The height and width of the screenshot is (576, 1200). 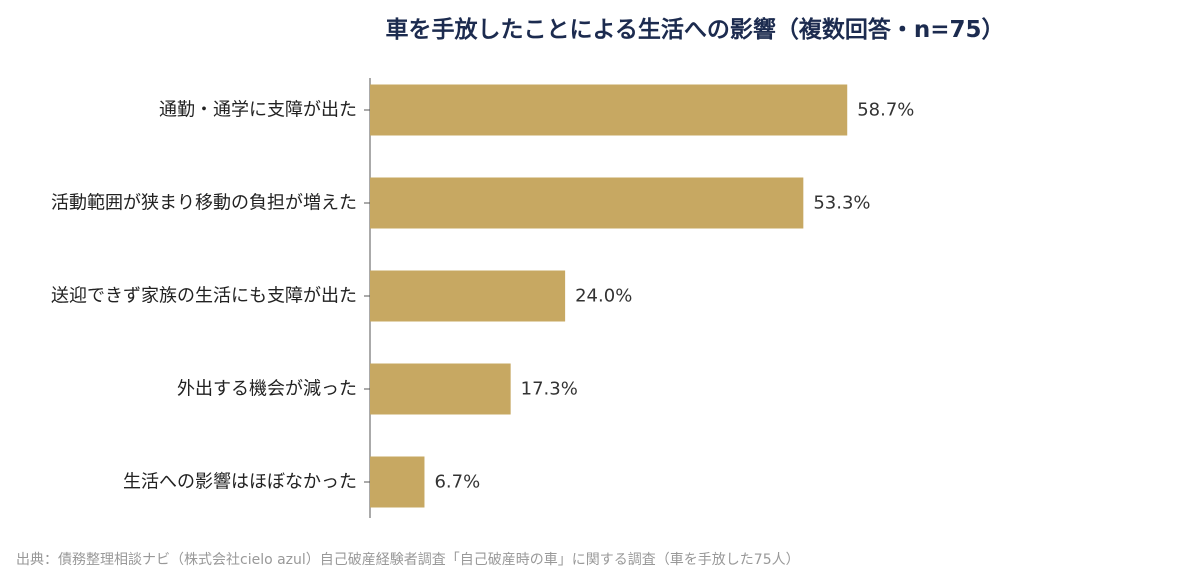 I want to click on category-label: 通勤・通学に支障が出た, so click(x=258, y=110).